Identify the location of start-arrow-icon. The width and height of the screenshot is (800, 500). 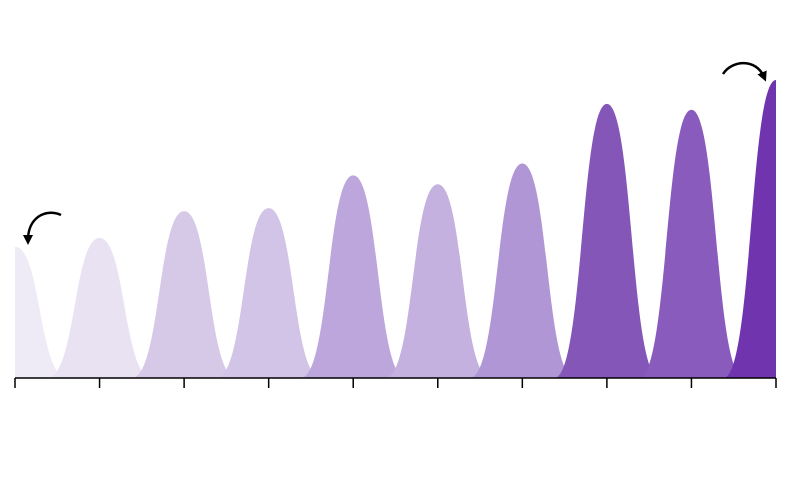
(42, 228).